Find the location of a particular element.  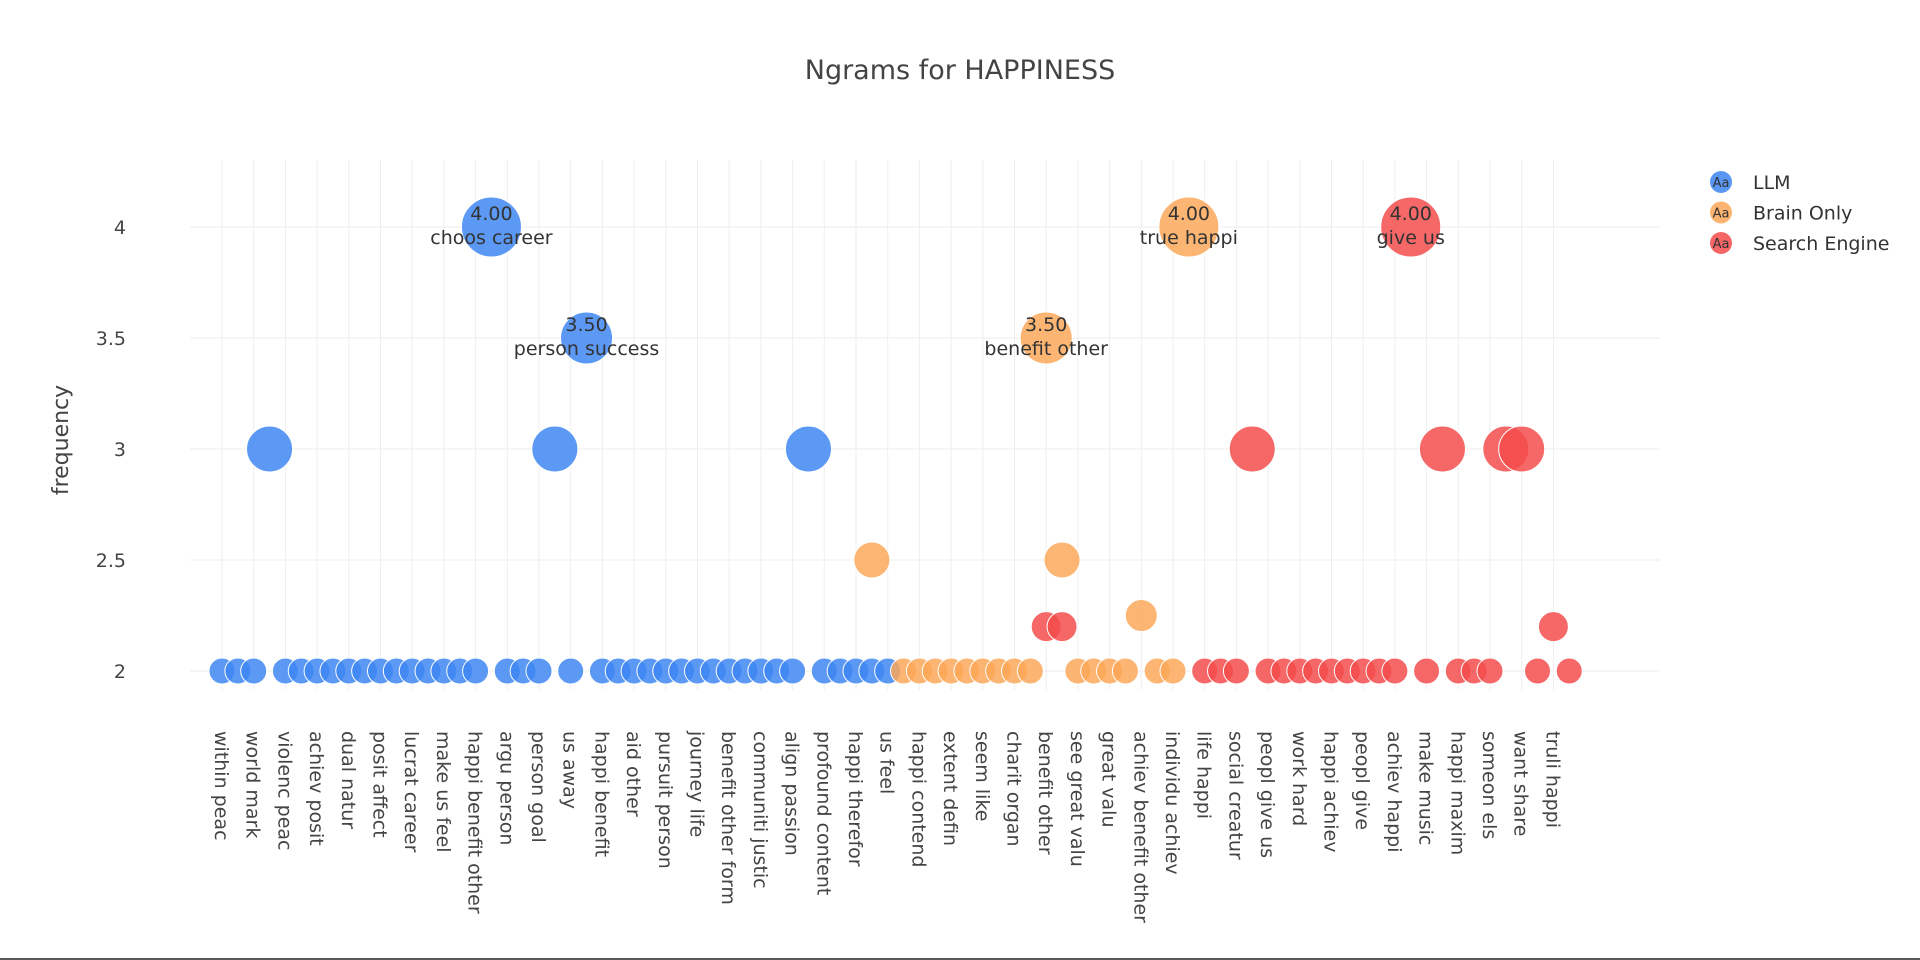

bottom-border is located at coordinates (960, 959).